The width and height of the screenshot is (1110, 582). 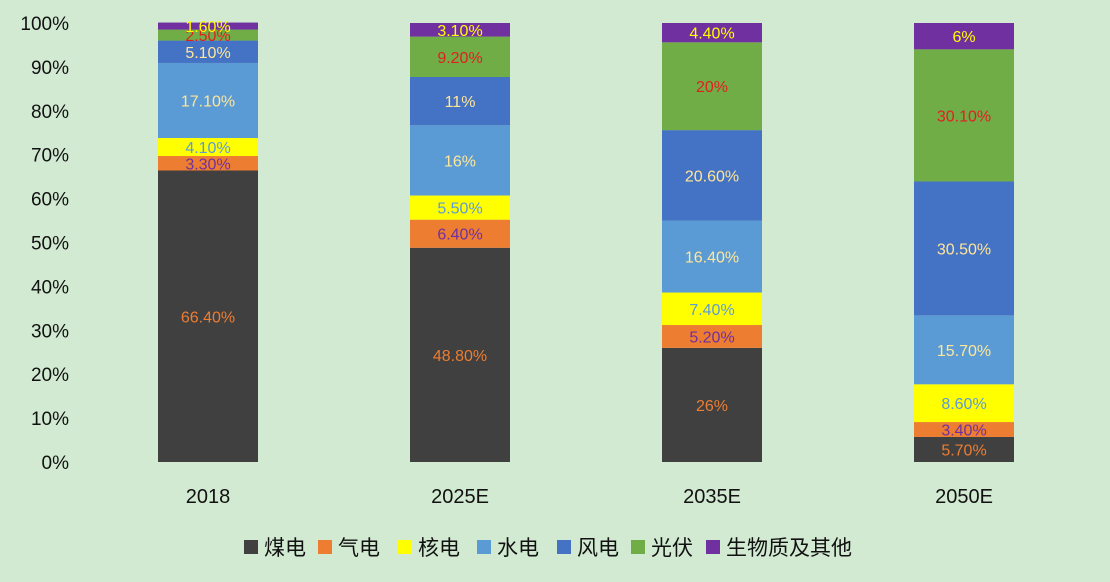 I want to click on data-label: 5.20%, so click(x=711, y=337).